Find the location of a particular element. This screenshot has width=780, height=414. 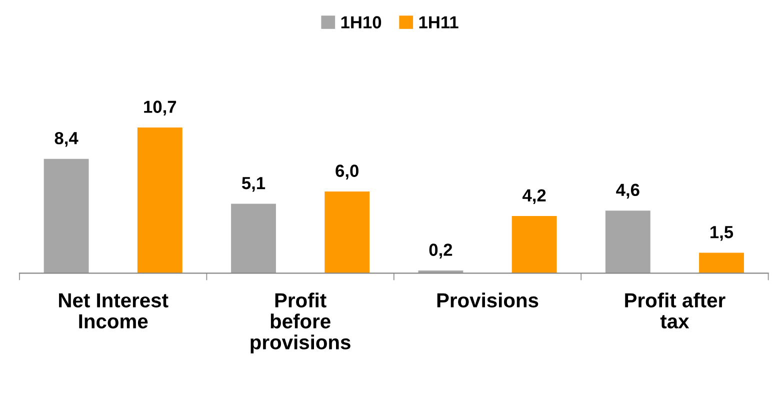

x-tick-label: Profit after tax is located at coordinates (675, 310).